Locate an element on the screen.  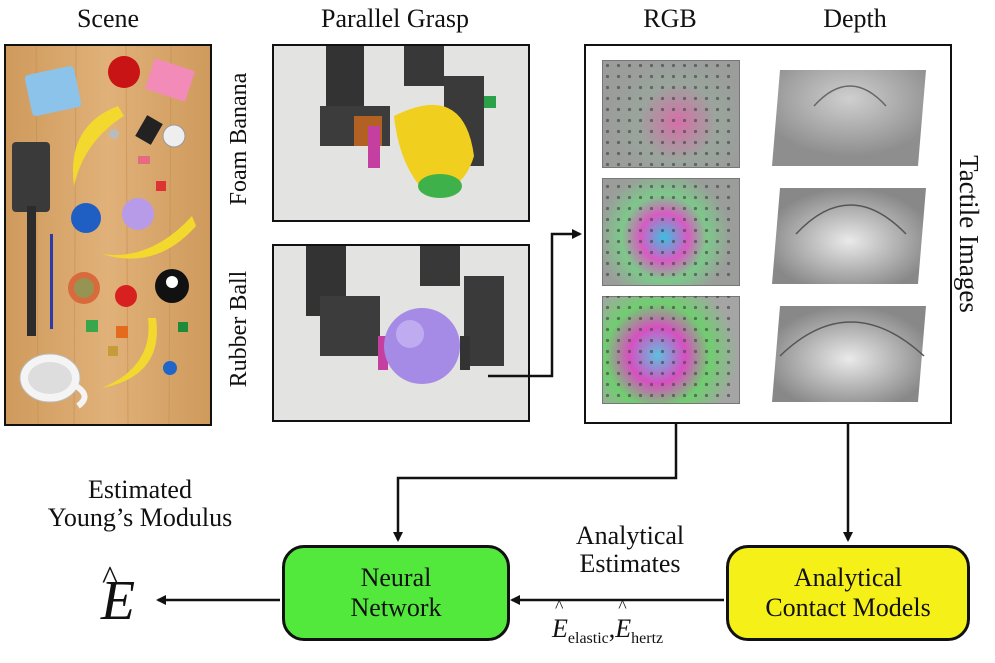
e-elastic: ^ E is located at coordinates (560, 619).